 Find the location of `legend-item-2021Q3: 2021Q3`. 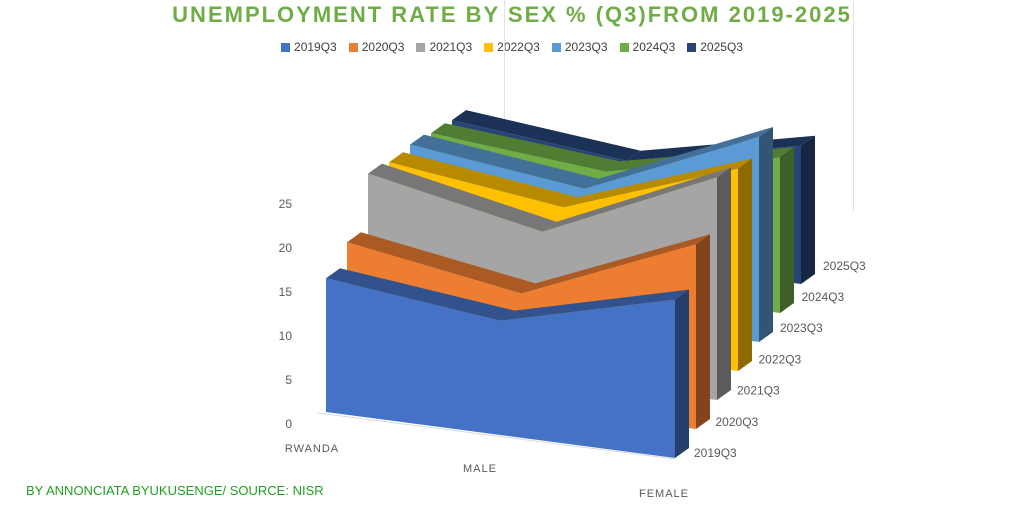

legend-item-2021Q3: 2021Q3 is located at coordinates (444, 47).